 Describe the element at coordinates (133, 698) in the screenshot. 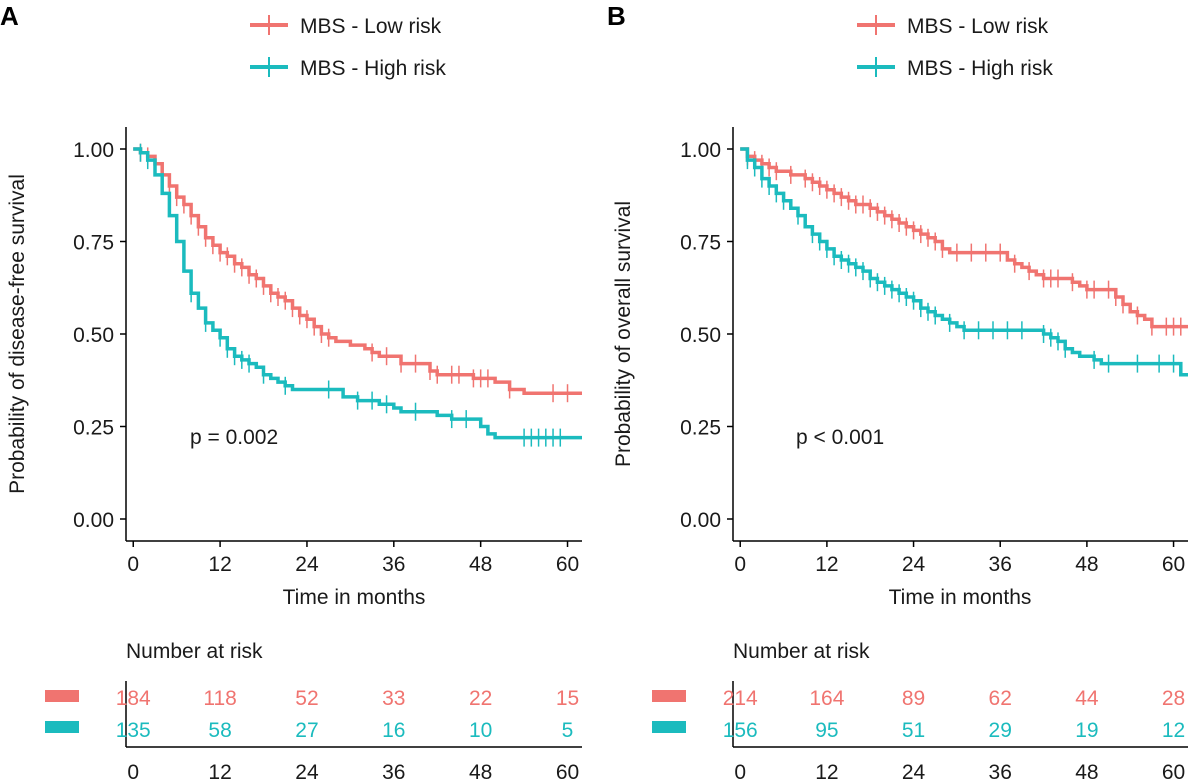

I see `risk-count-low-risk: 184` at that location.